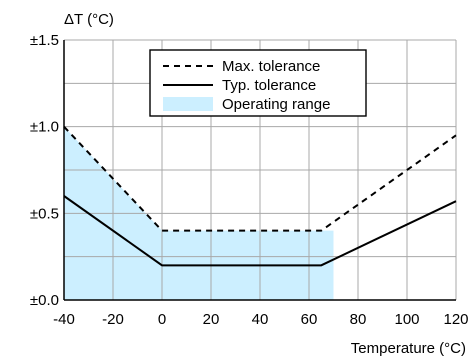 The image size is (475, 361). Describe the element at coordinates (113, 319) in the screenshot. I see `x-tick-label: -20` at that location.